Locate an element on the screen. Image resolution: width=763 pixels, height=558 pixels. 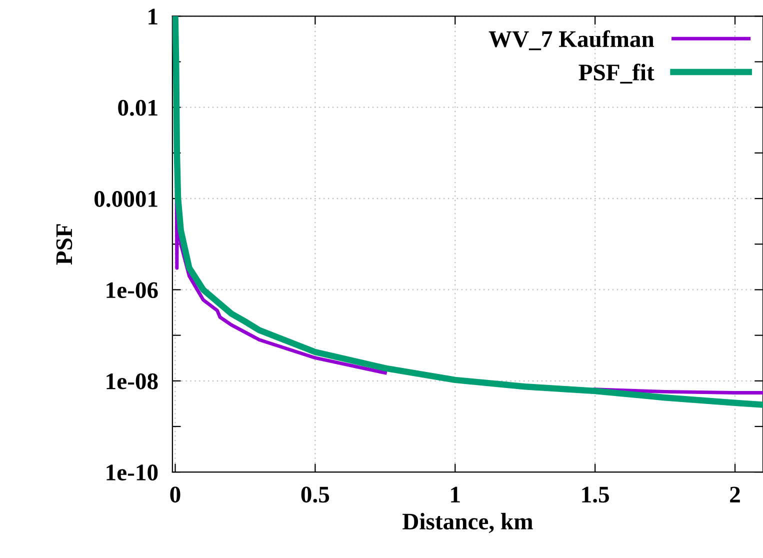
x-tick-label: 1.5 is located at coordinates (595, 494).